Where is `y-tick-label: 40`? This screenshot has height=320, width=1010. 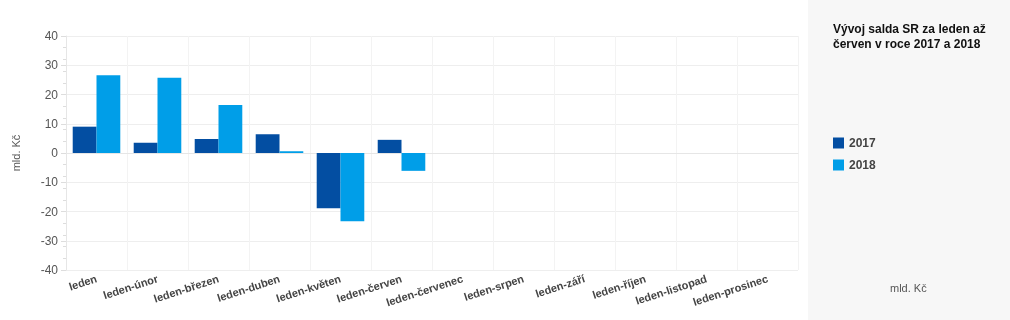
y-tick-label: 40 is located at coordinates (51, 36).